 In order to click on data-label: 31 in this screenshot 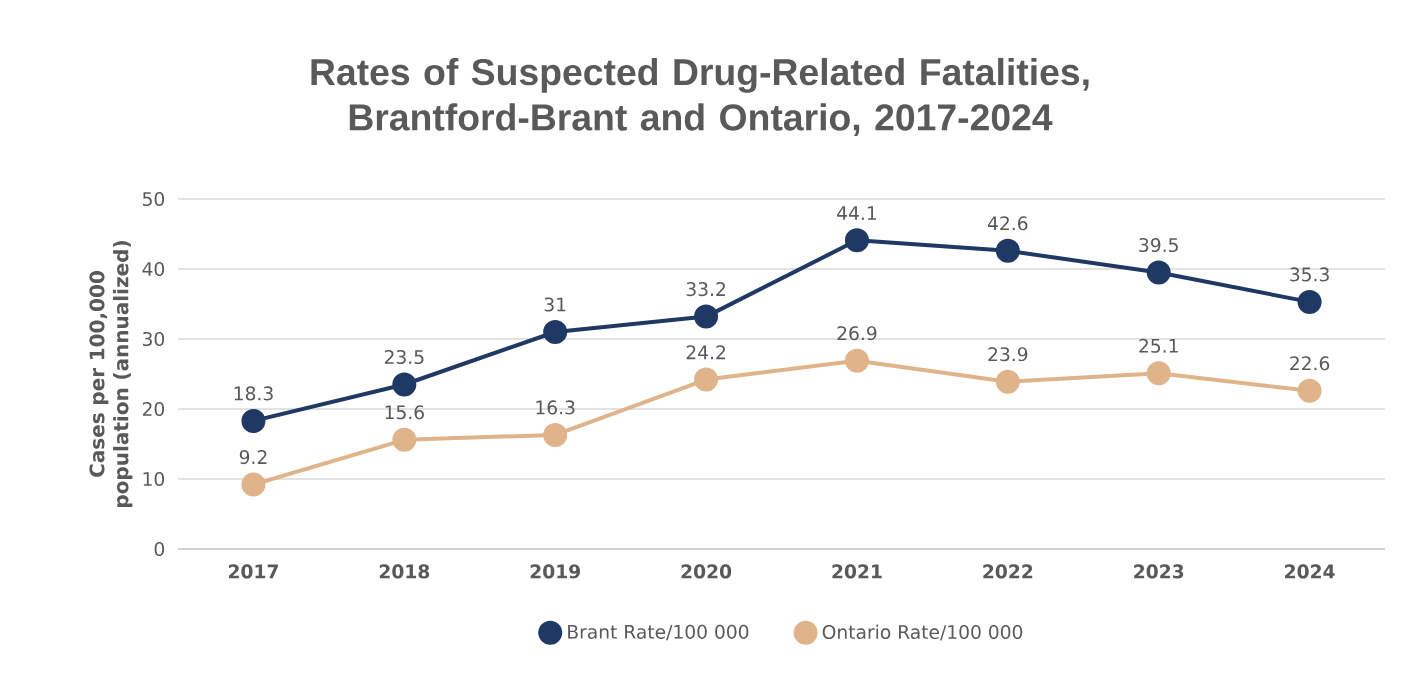, I will do `click(555, 304)`.